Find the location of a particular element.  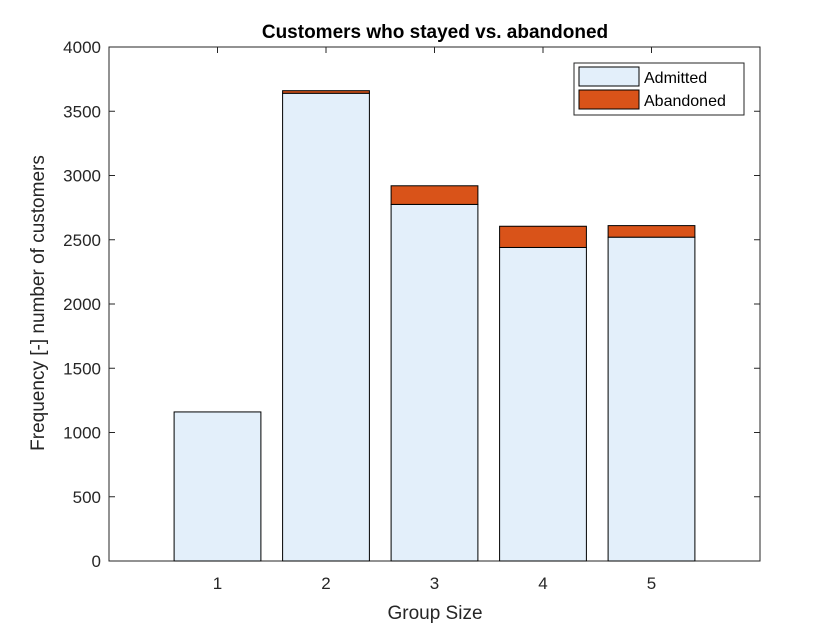

y-tick-label: 0 is located at coordinates (96, 561).